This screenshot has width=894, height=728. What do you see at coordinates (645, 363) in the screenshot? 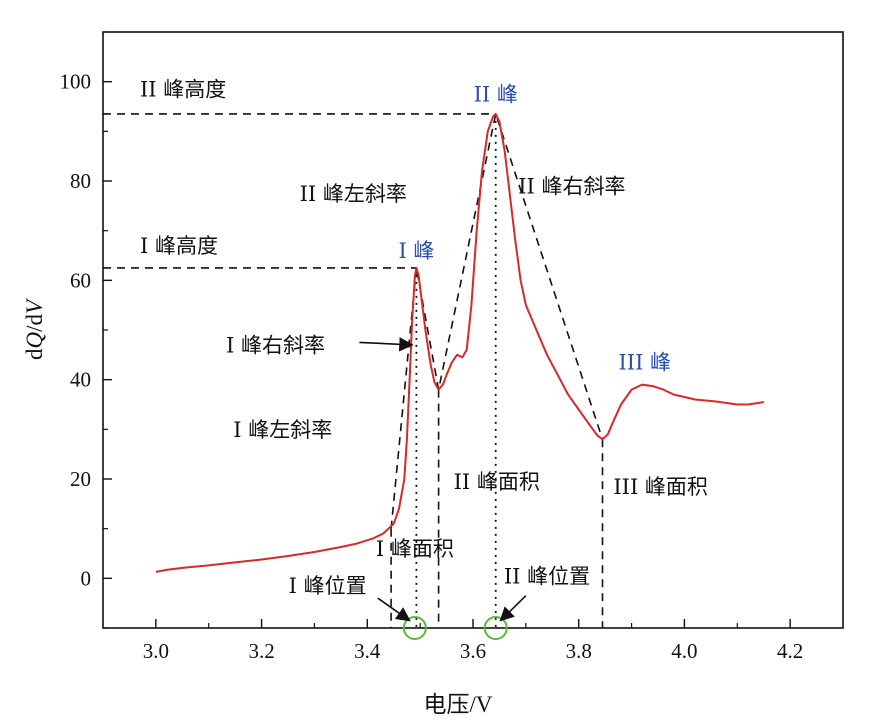
I see `annotation-peak3-label: III 峰` at bounding box center [645, 363].